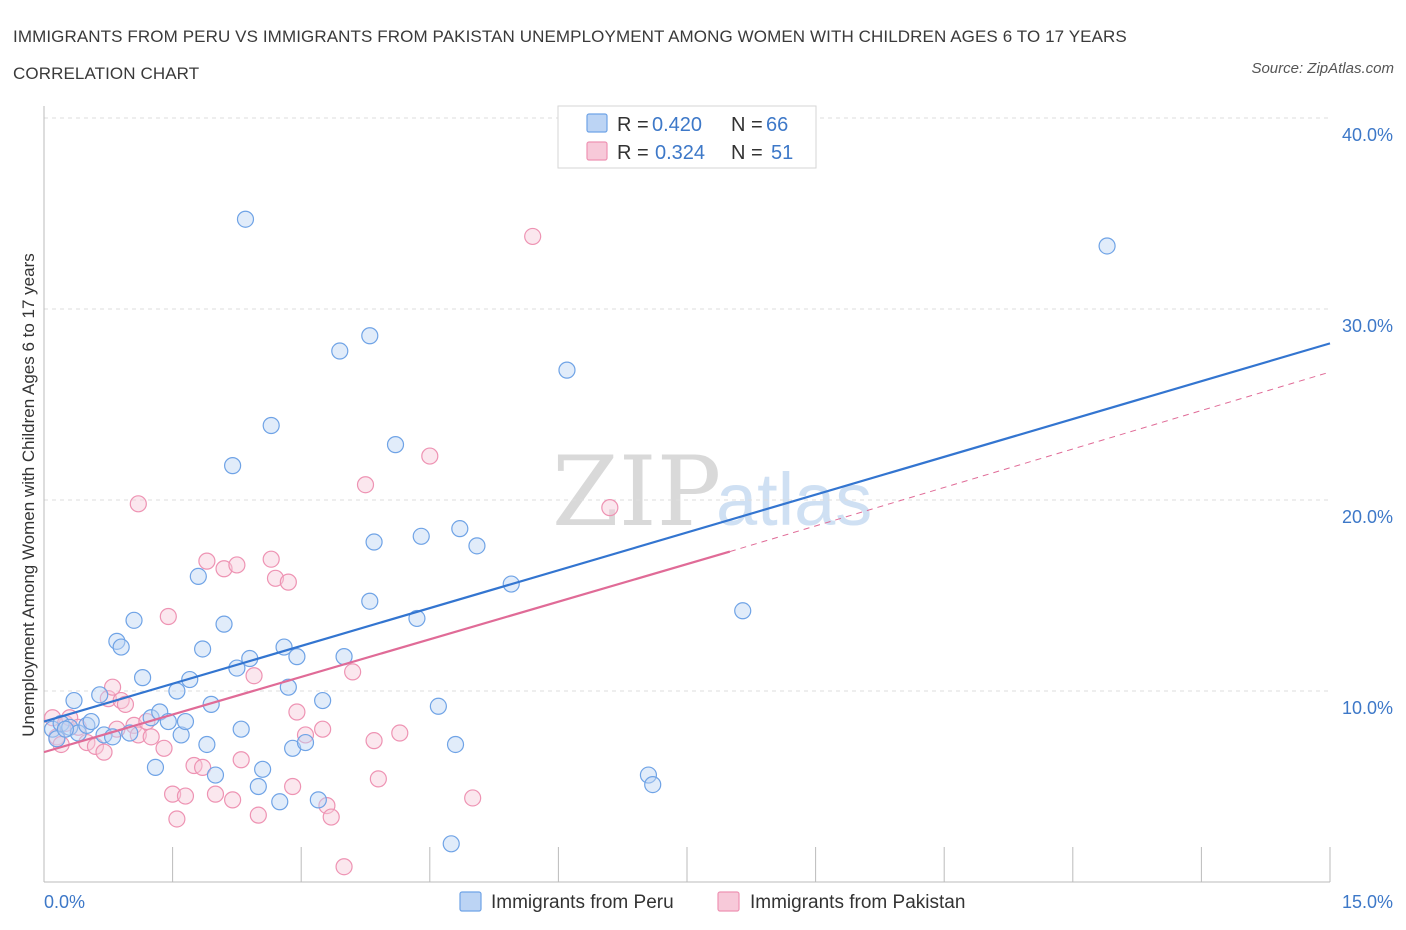 The image size is (1406, 930). I want to click on y-tick-label: 30.0%, so click(1367, 326).